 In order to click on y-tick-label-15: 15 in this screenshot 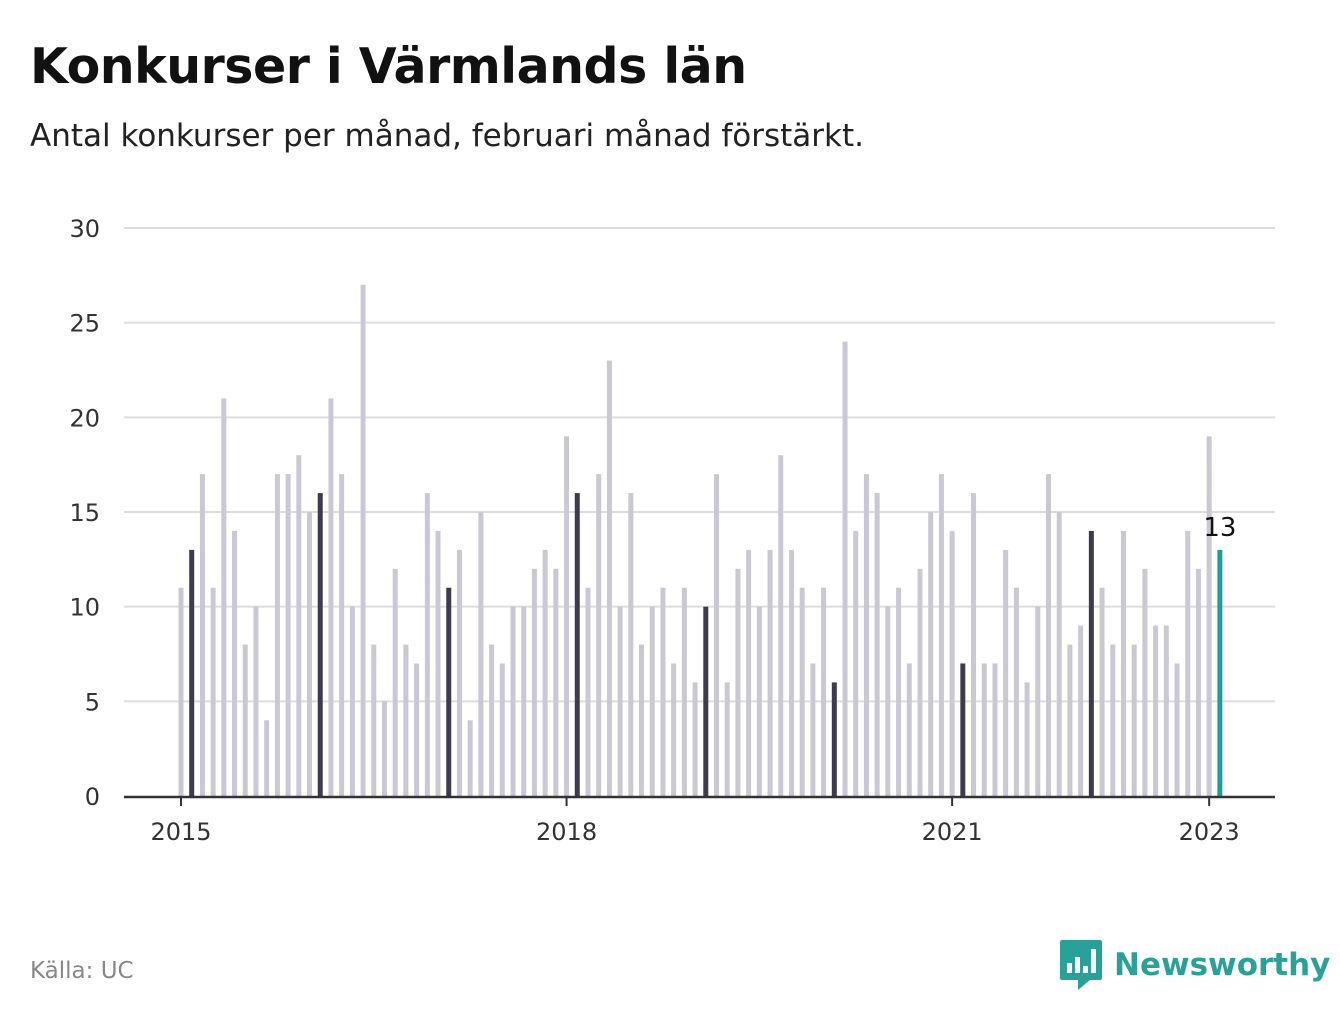, I will do `click(84, 513)`.